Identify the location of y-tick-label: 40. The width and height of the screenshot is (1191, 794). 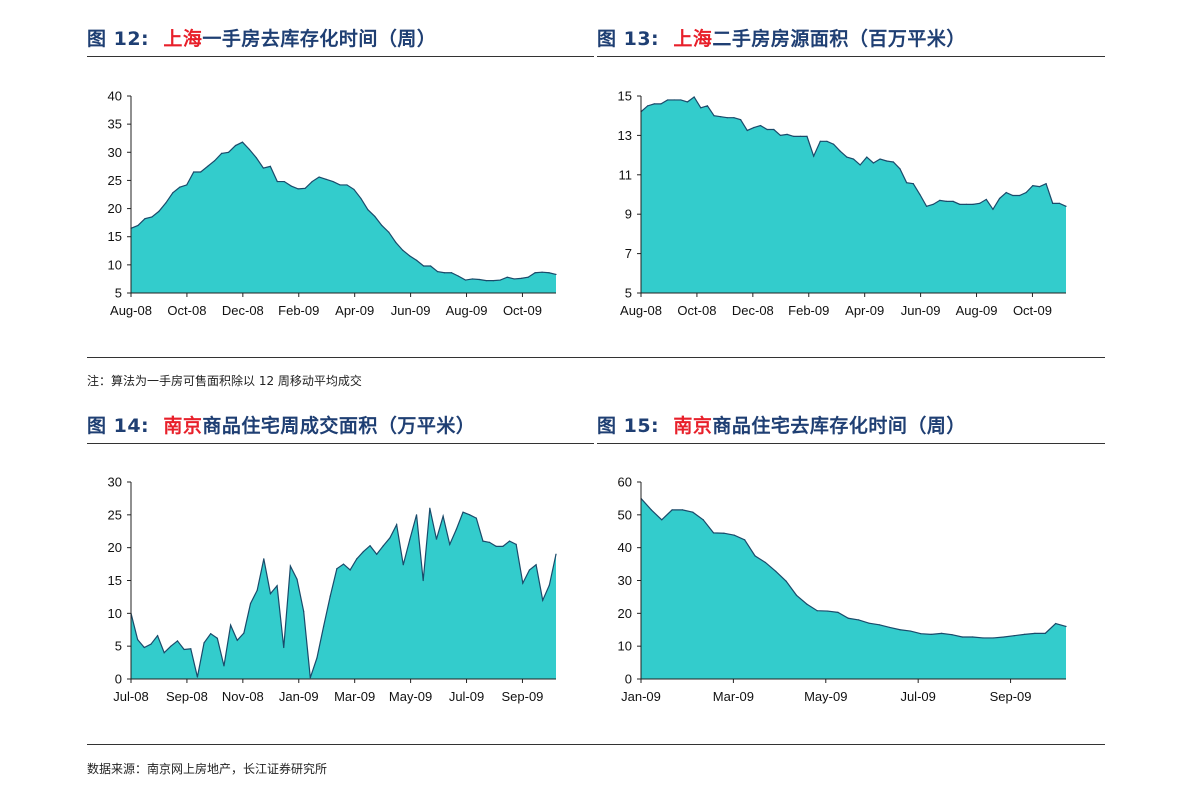
(115, 96).